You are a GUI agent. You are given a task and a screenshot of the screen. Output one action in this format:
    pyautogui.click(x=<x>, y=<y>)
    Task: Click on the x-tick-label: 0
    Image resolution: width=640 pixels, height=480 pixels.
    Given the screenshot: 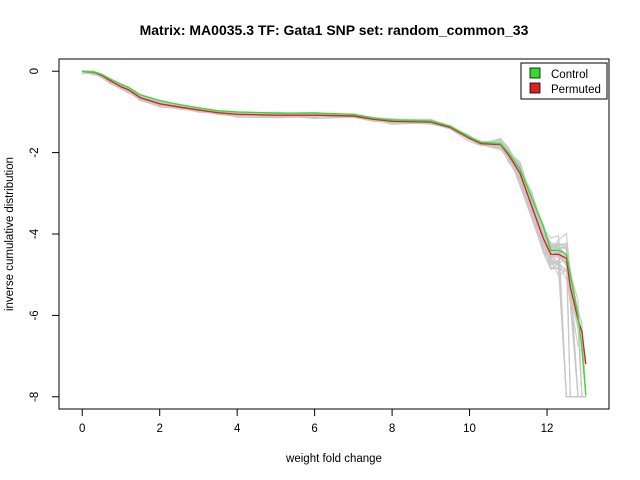 What is the action you would take?
    pyautogui.click(x=82, y=429)
    